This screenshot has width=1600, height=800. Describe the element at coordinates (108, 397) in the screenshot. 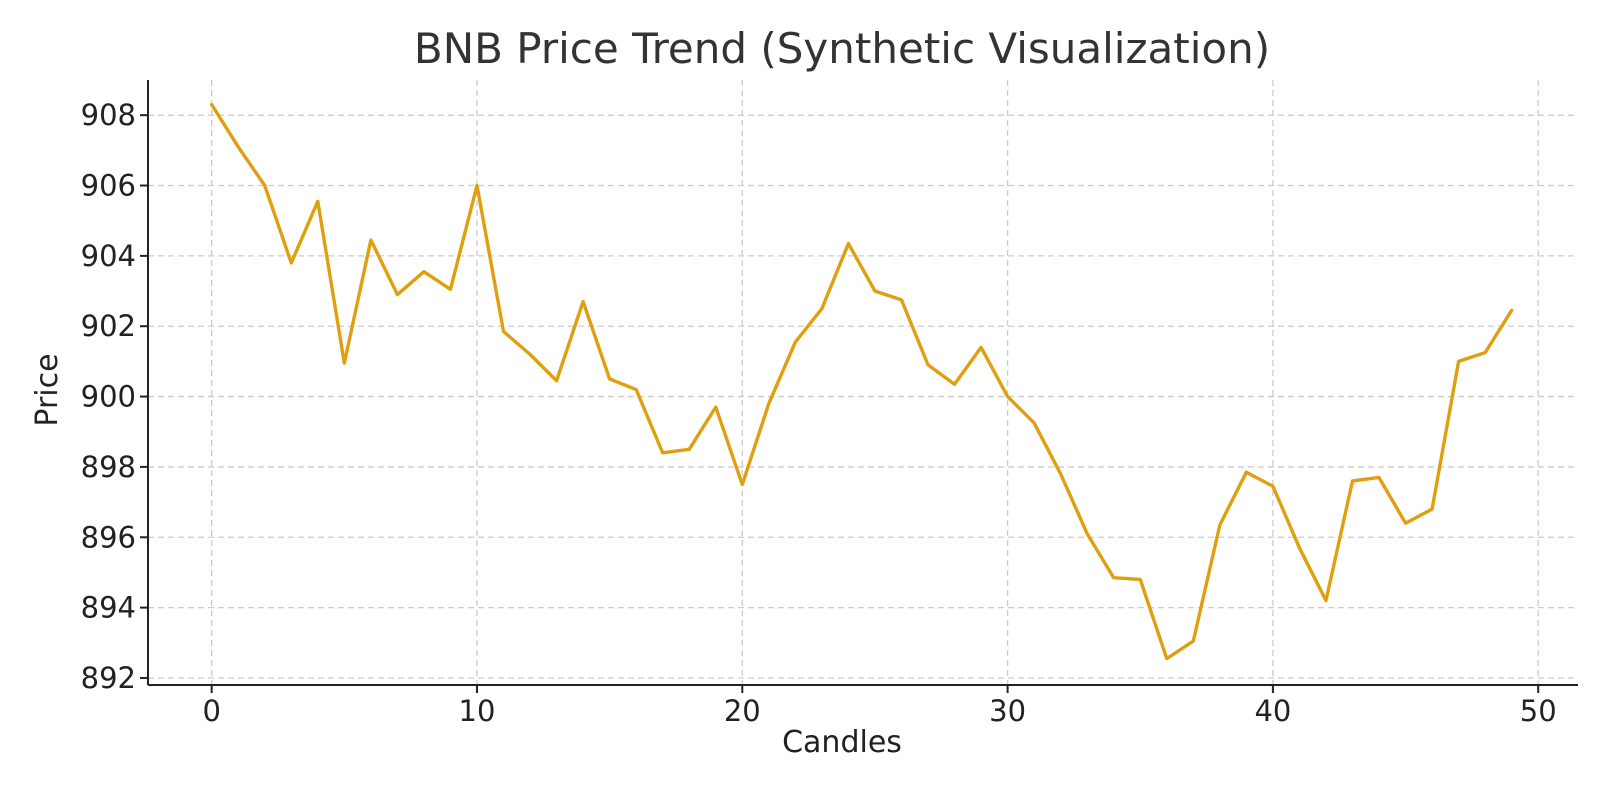

I see `y-tick-label: 900` at that location.